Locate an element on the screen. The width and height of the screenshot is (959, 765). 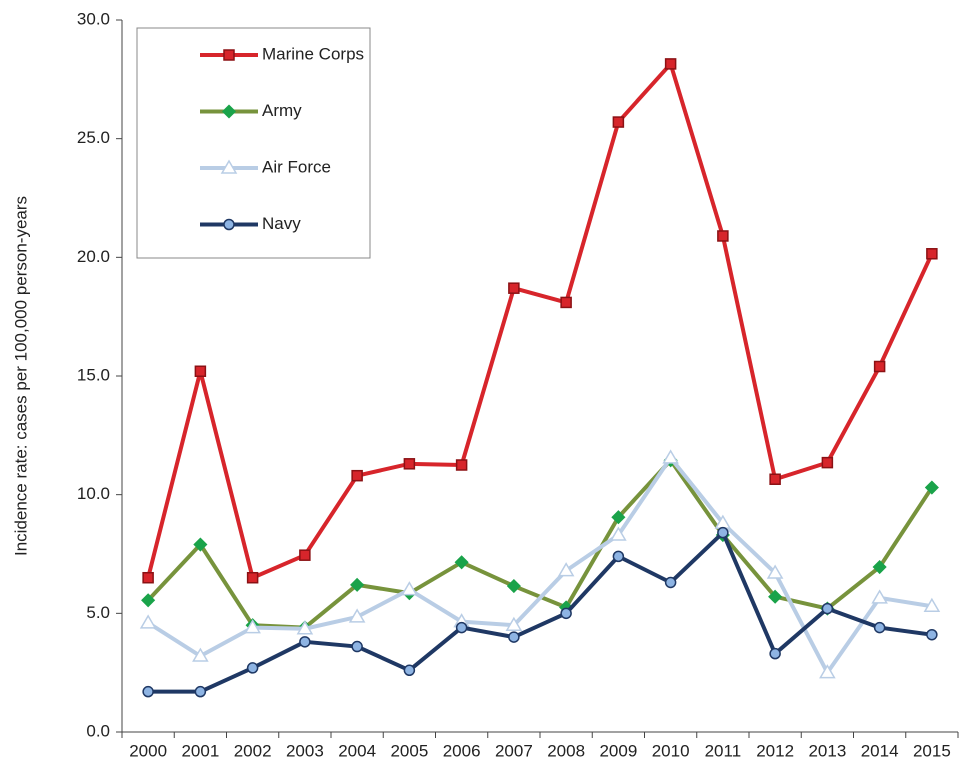
y-tick-label: 25.0 is located at coordinates (93, 137).